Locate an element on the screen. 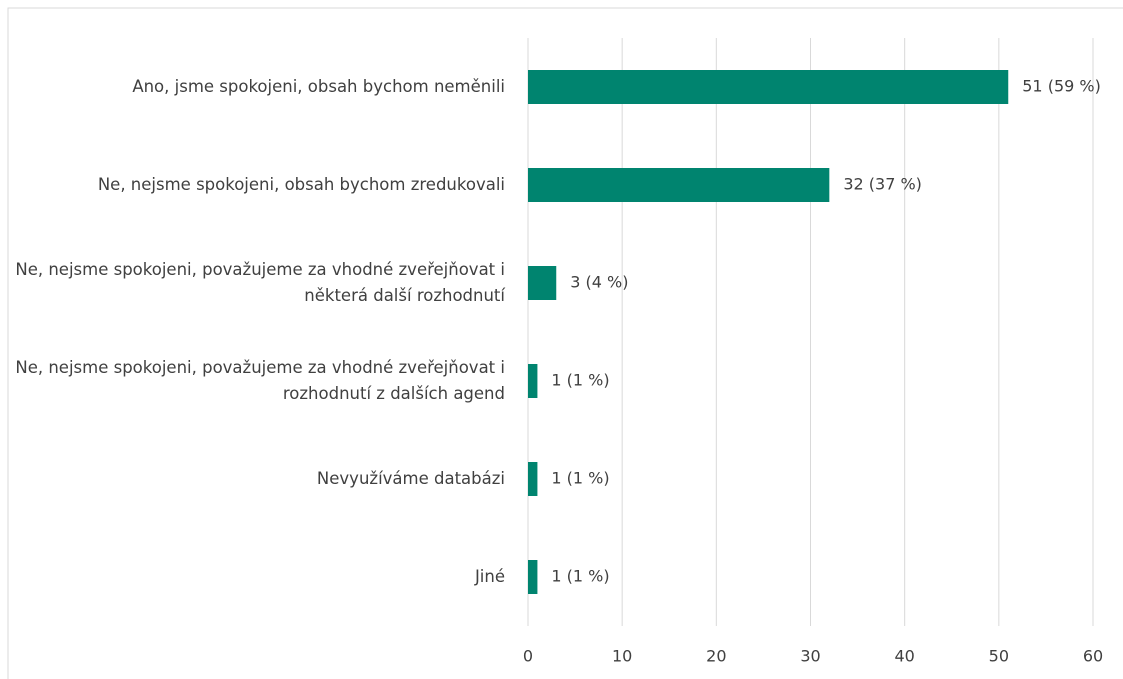 This screenshot has width=1123, height=679. x-tick-label: 30 is located at coordinates (810, 656).